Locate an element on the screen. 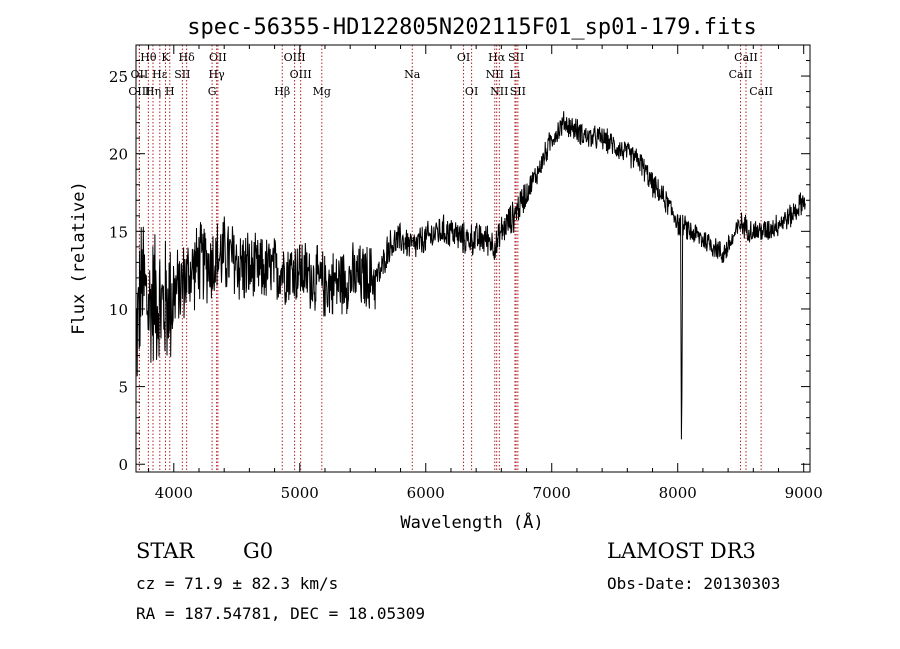 The image size is (900, 649). spectral-line-label: Na is located at coordinates (412, 74).